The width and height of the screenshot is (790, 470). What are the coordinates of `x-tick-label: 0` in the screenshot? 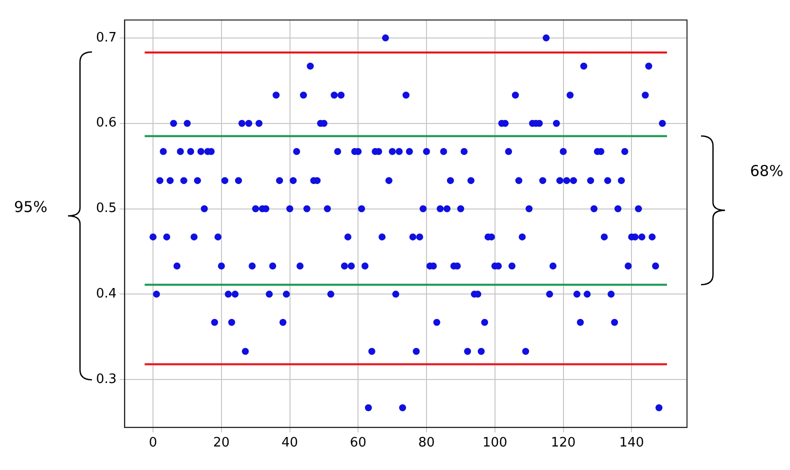 It's located at (153, 443).